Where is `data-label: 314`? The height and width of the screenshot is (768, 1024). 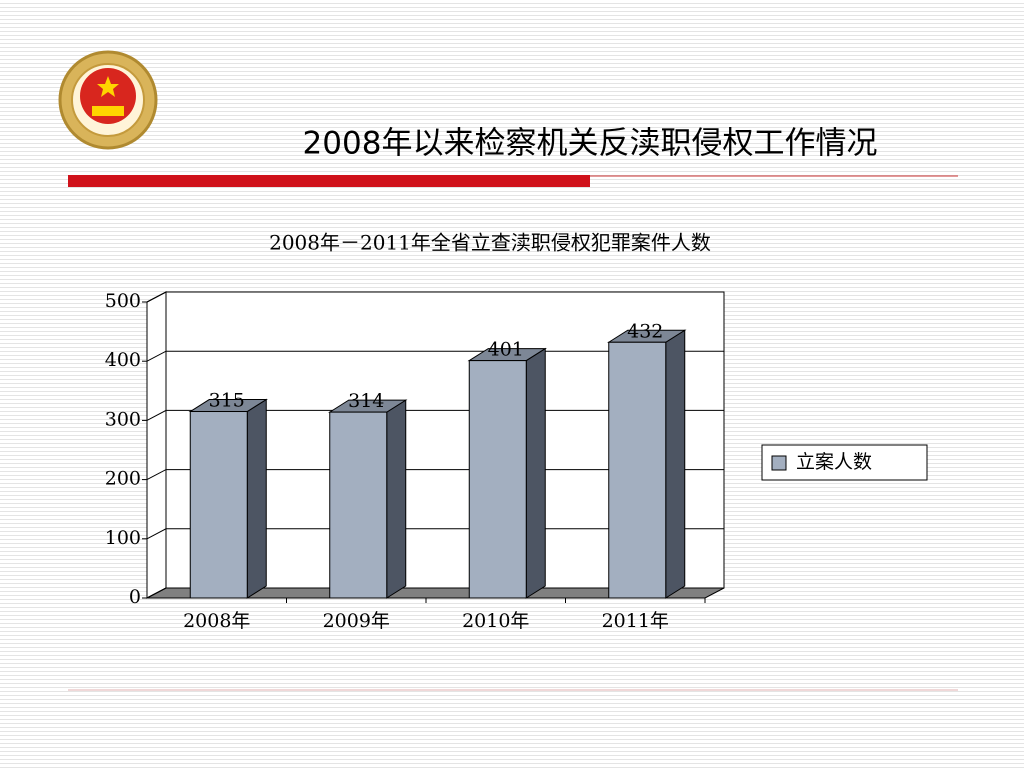 data-label: 314 is located at coordinates (366, 401).